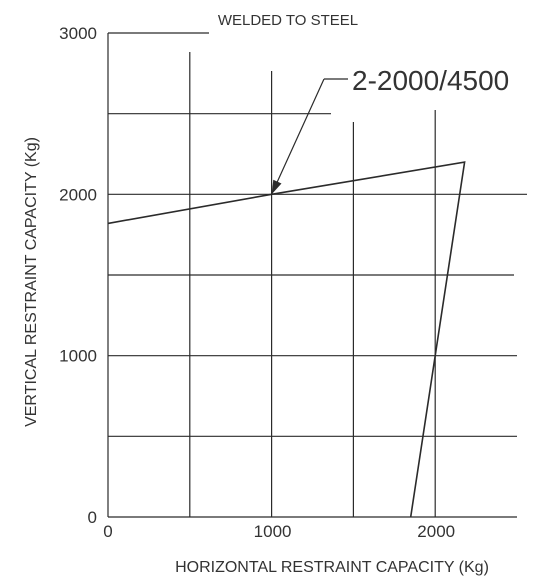  Describe the element at coordinates (288, 20) in the screenshot. I see `chart-title: WELDED TO STEEL` at that location.